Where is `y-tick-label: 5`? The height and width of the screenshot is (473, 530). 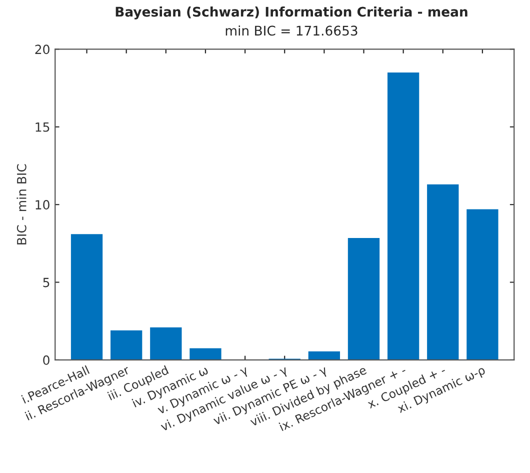 y-tick-label: 5 is located at coordinates (46, 283).